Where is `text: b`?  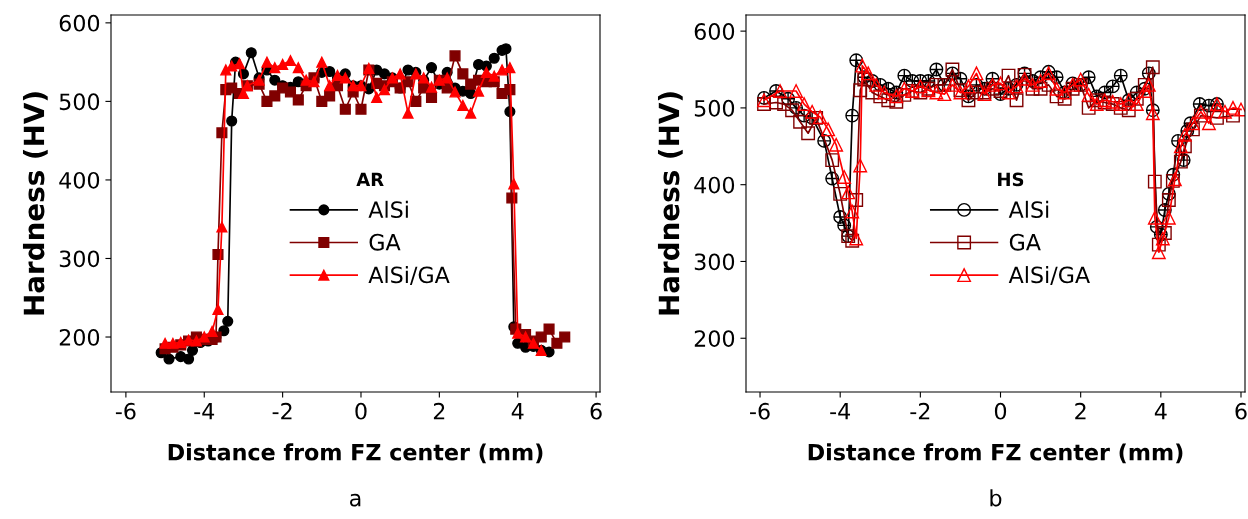 text: b is located at coordinates (996, 498).